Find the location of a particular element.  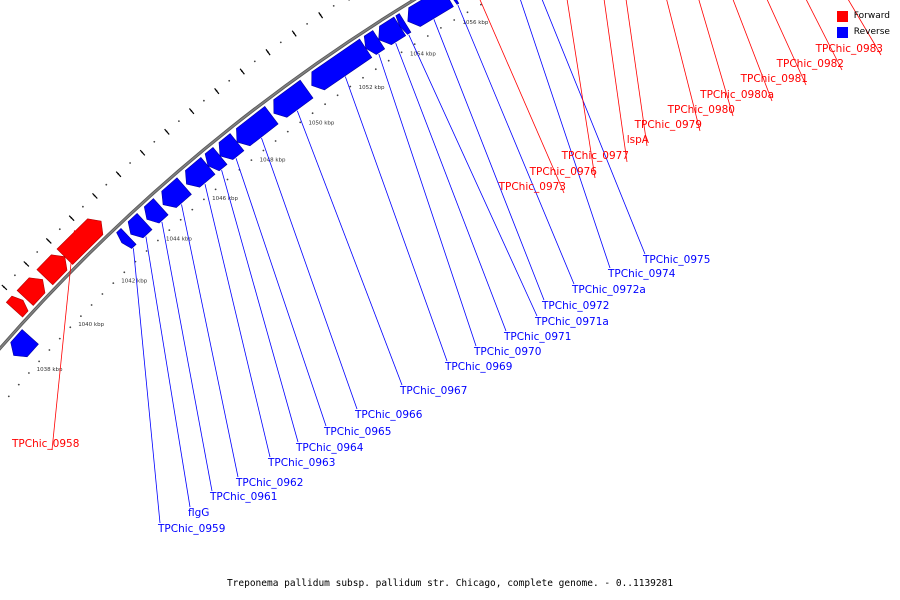

legend-label-forward: Forward is located at coordinates (871, 16).